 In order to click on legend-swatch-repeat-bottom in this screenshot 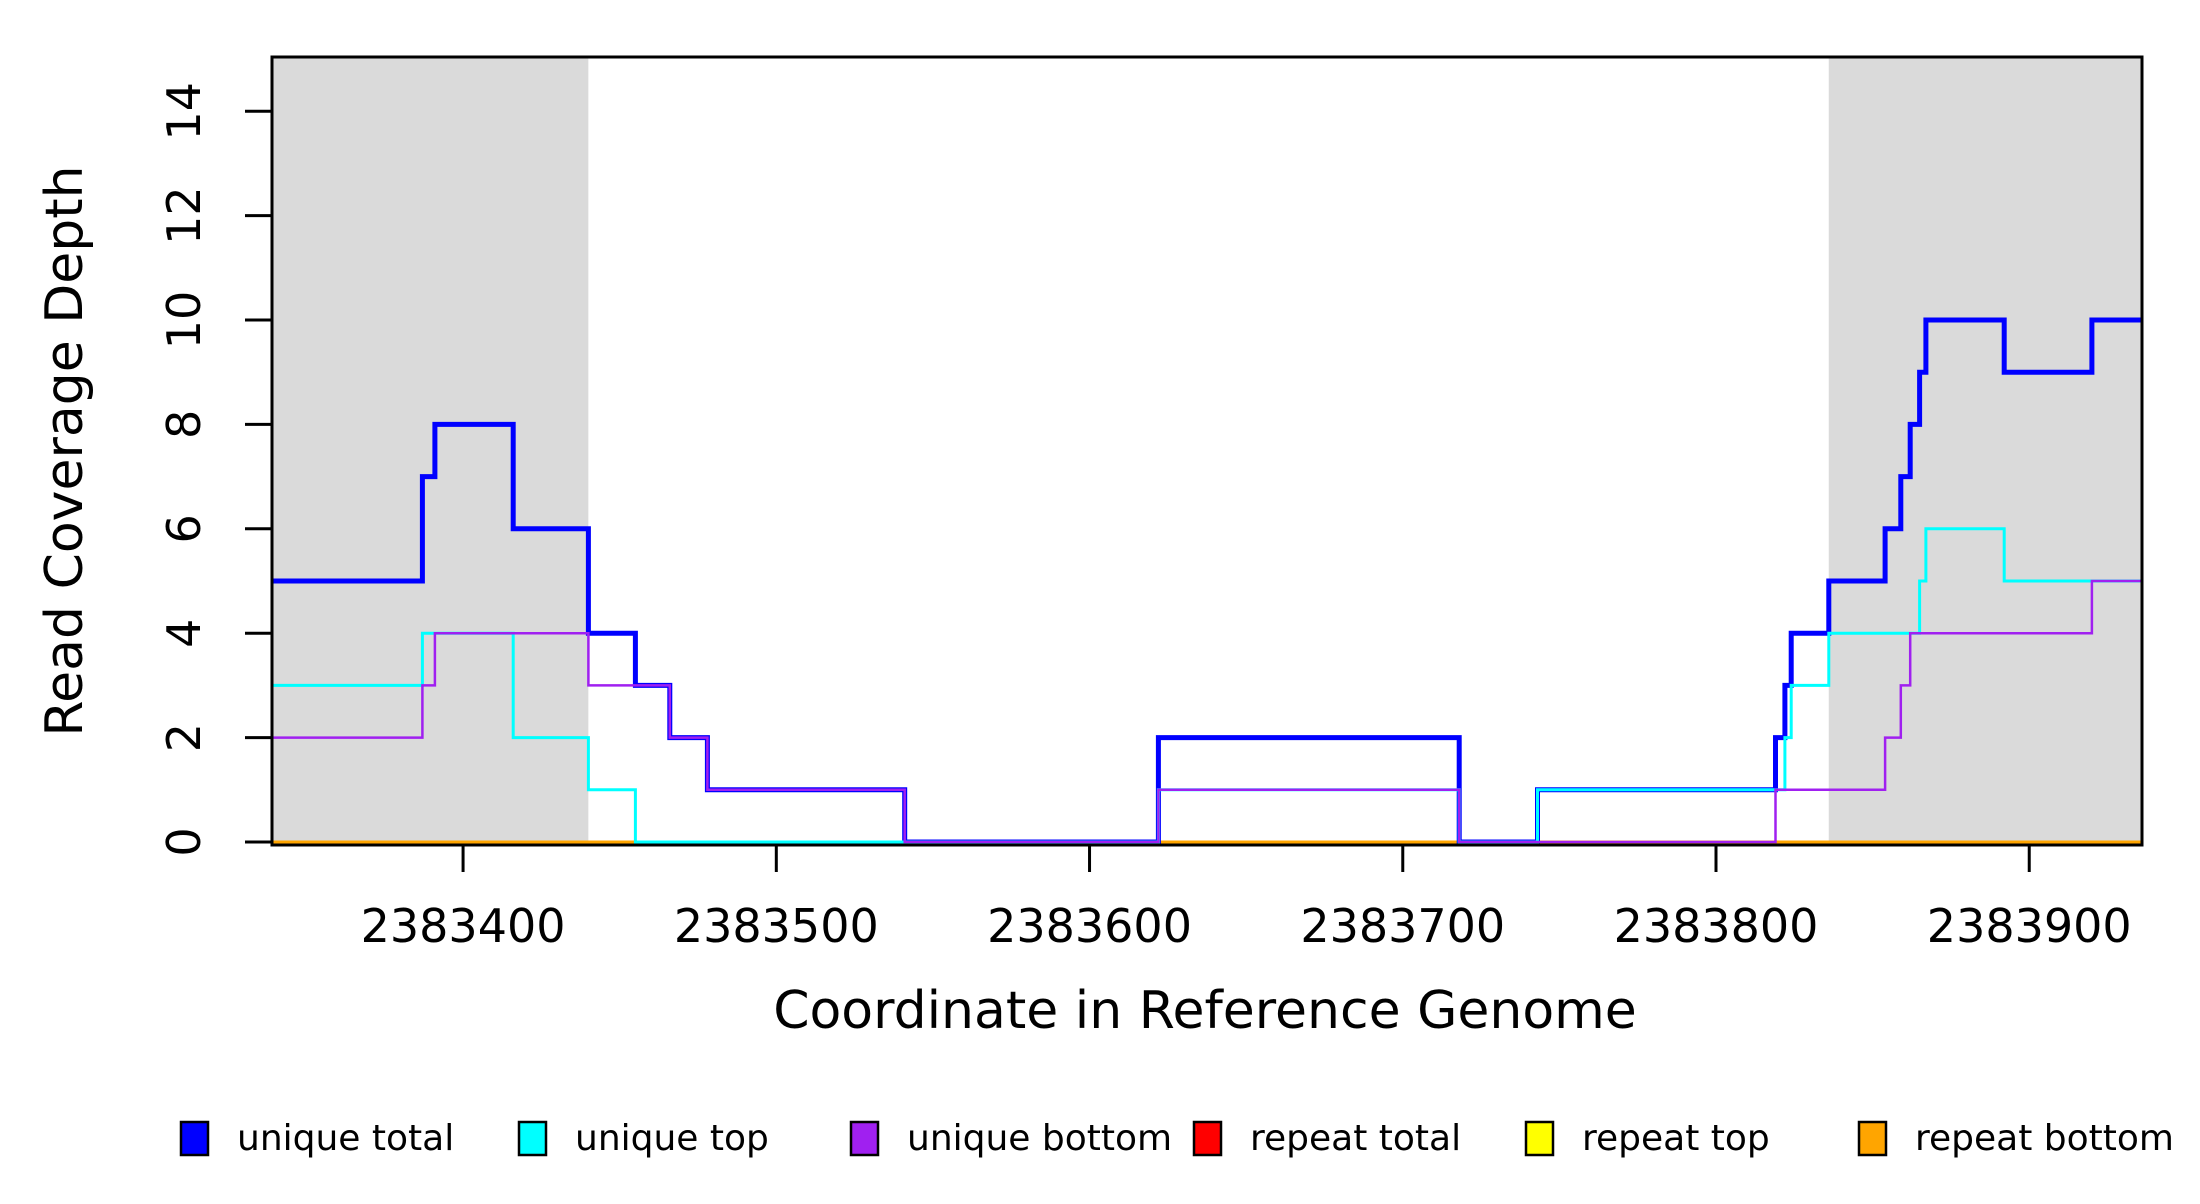, I will do `click(1872, 1138)`.